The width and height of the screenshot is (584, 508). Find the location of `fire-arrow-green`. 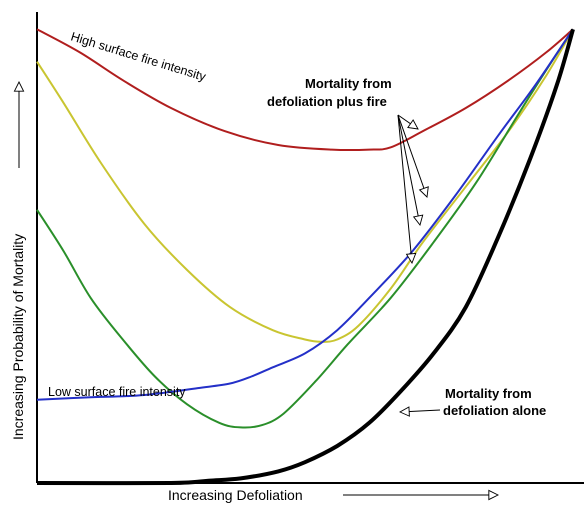

fire-arrow-green is located at coordinates (408, 169).